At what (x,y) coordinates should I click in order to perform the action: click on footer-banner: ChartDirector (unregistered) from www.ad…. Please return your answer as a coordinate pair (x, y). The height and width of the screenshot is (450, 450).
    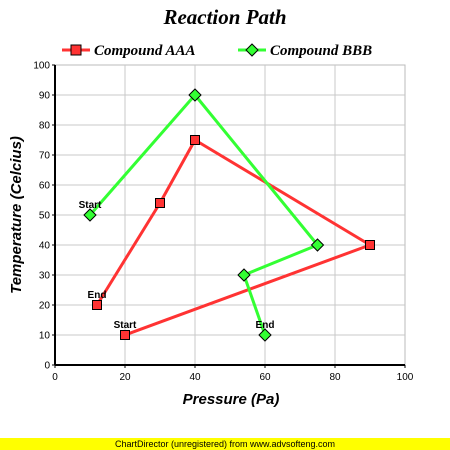
    Looking at the image, I should click on (225, 444).